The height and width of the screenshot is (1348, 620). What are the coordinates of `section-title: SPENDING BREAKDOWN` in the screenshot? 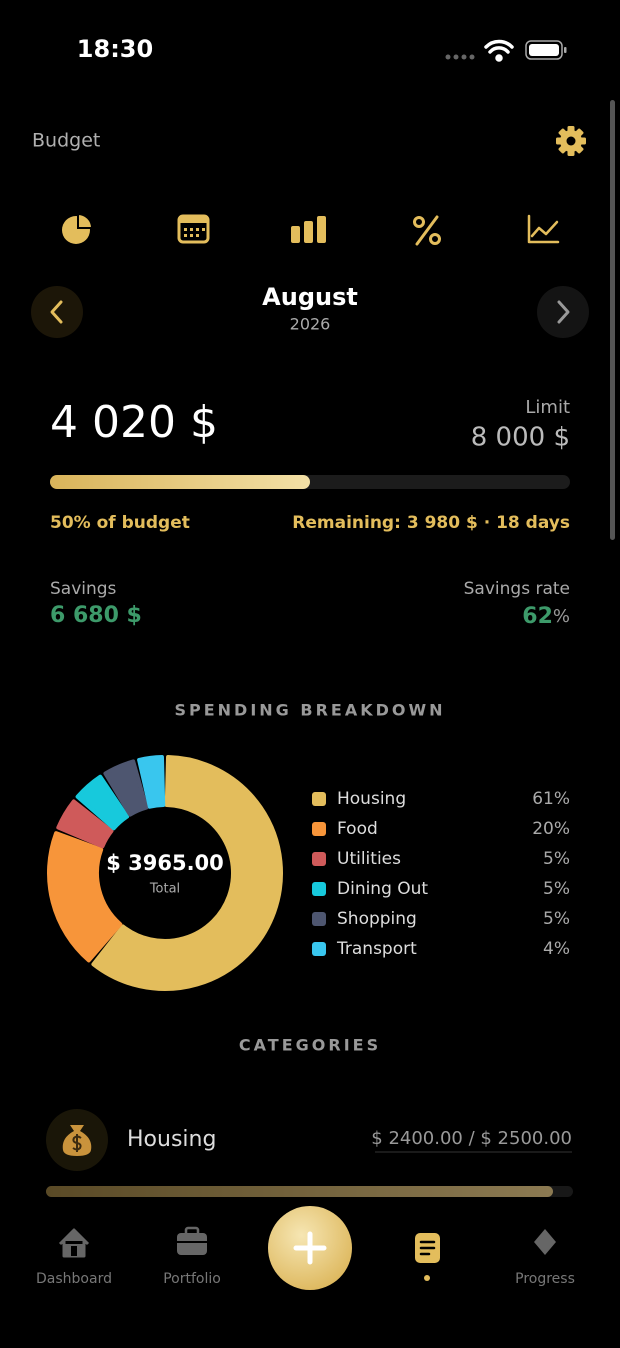 It's located at (309, 710).